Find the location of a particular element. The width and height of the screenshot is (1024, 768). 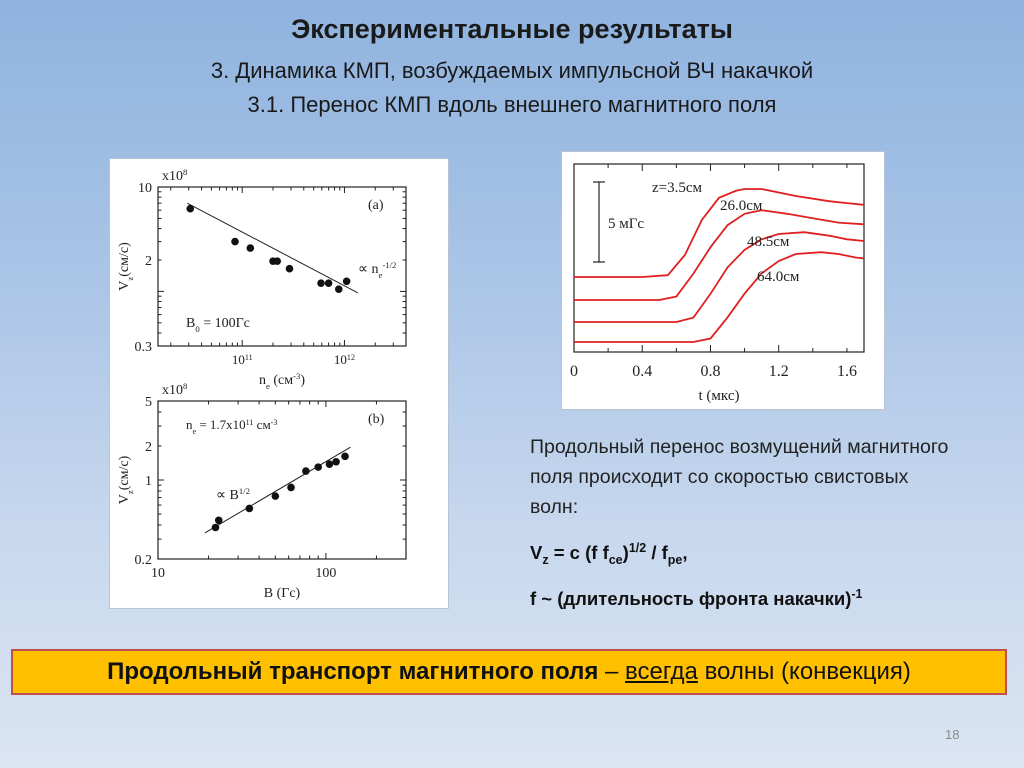

parameter-label-part: e is located at coordinates (195, 431).